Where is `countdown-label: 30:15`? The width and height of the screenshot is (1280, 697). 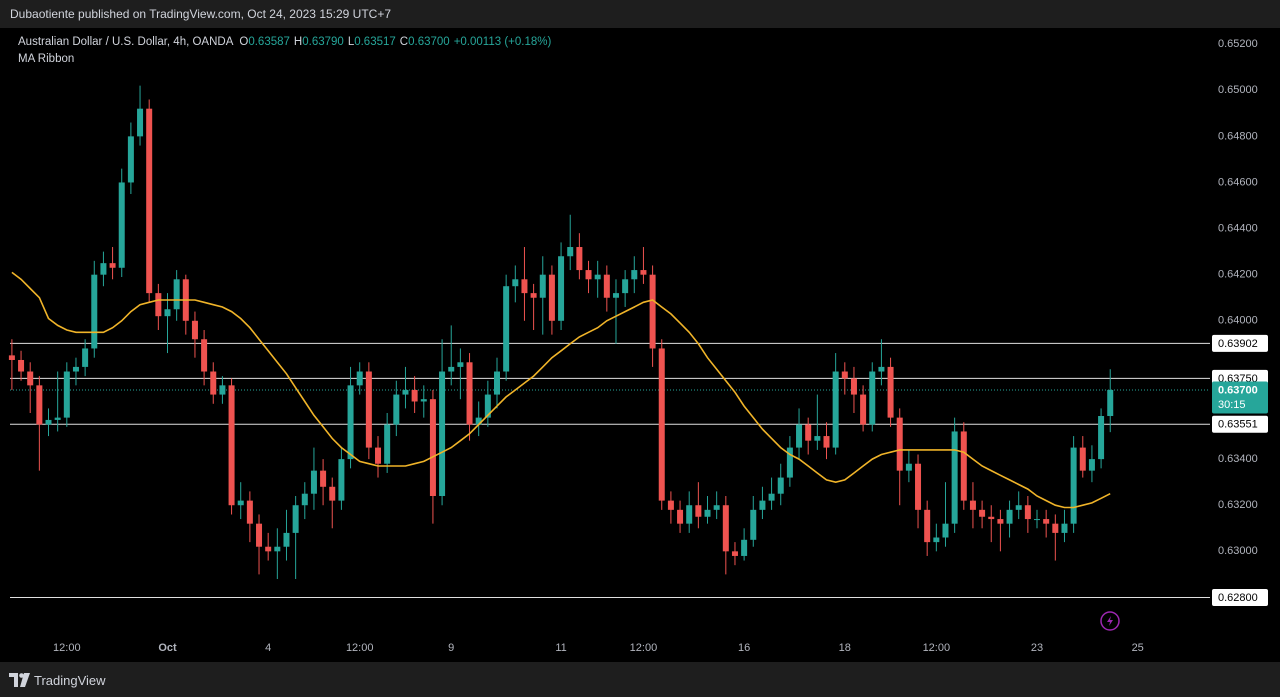
countdown-label: 30:15 is located at coordinates (1232, 405).